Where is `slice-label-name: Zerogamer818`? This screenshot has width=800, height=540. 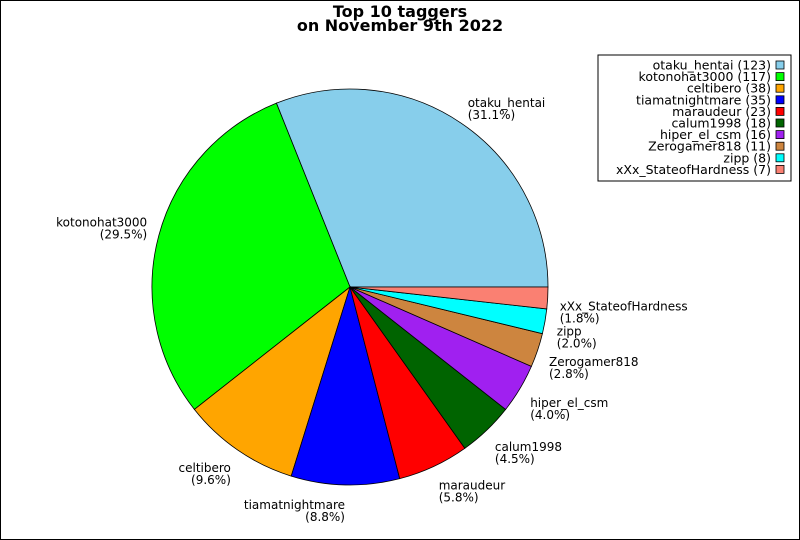 slice-label-name: Zerogamer818 is located at coordinates (594, 362).